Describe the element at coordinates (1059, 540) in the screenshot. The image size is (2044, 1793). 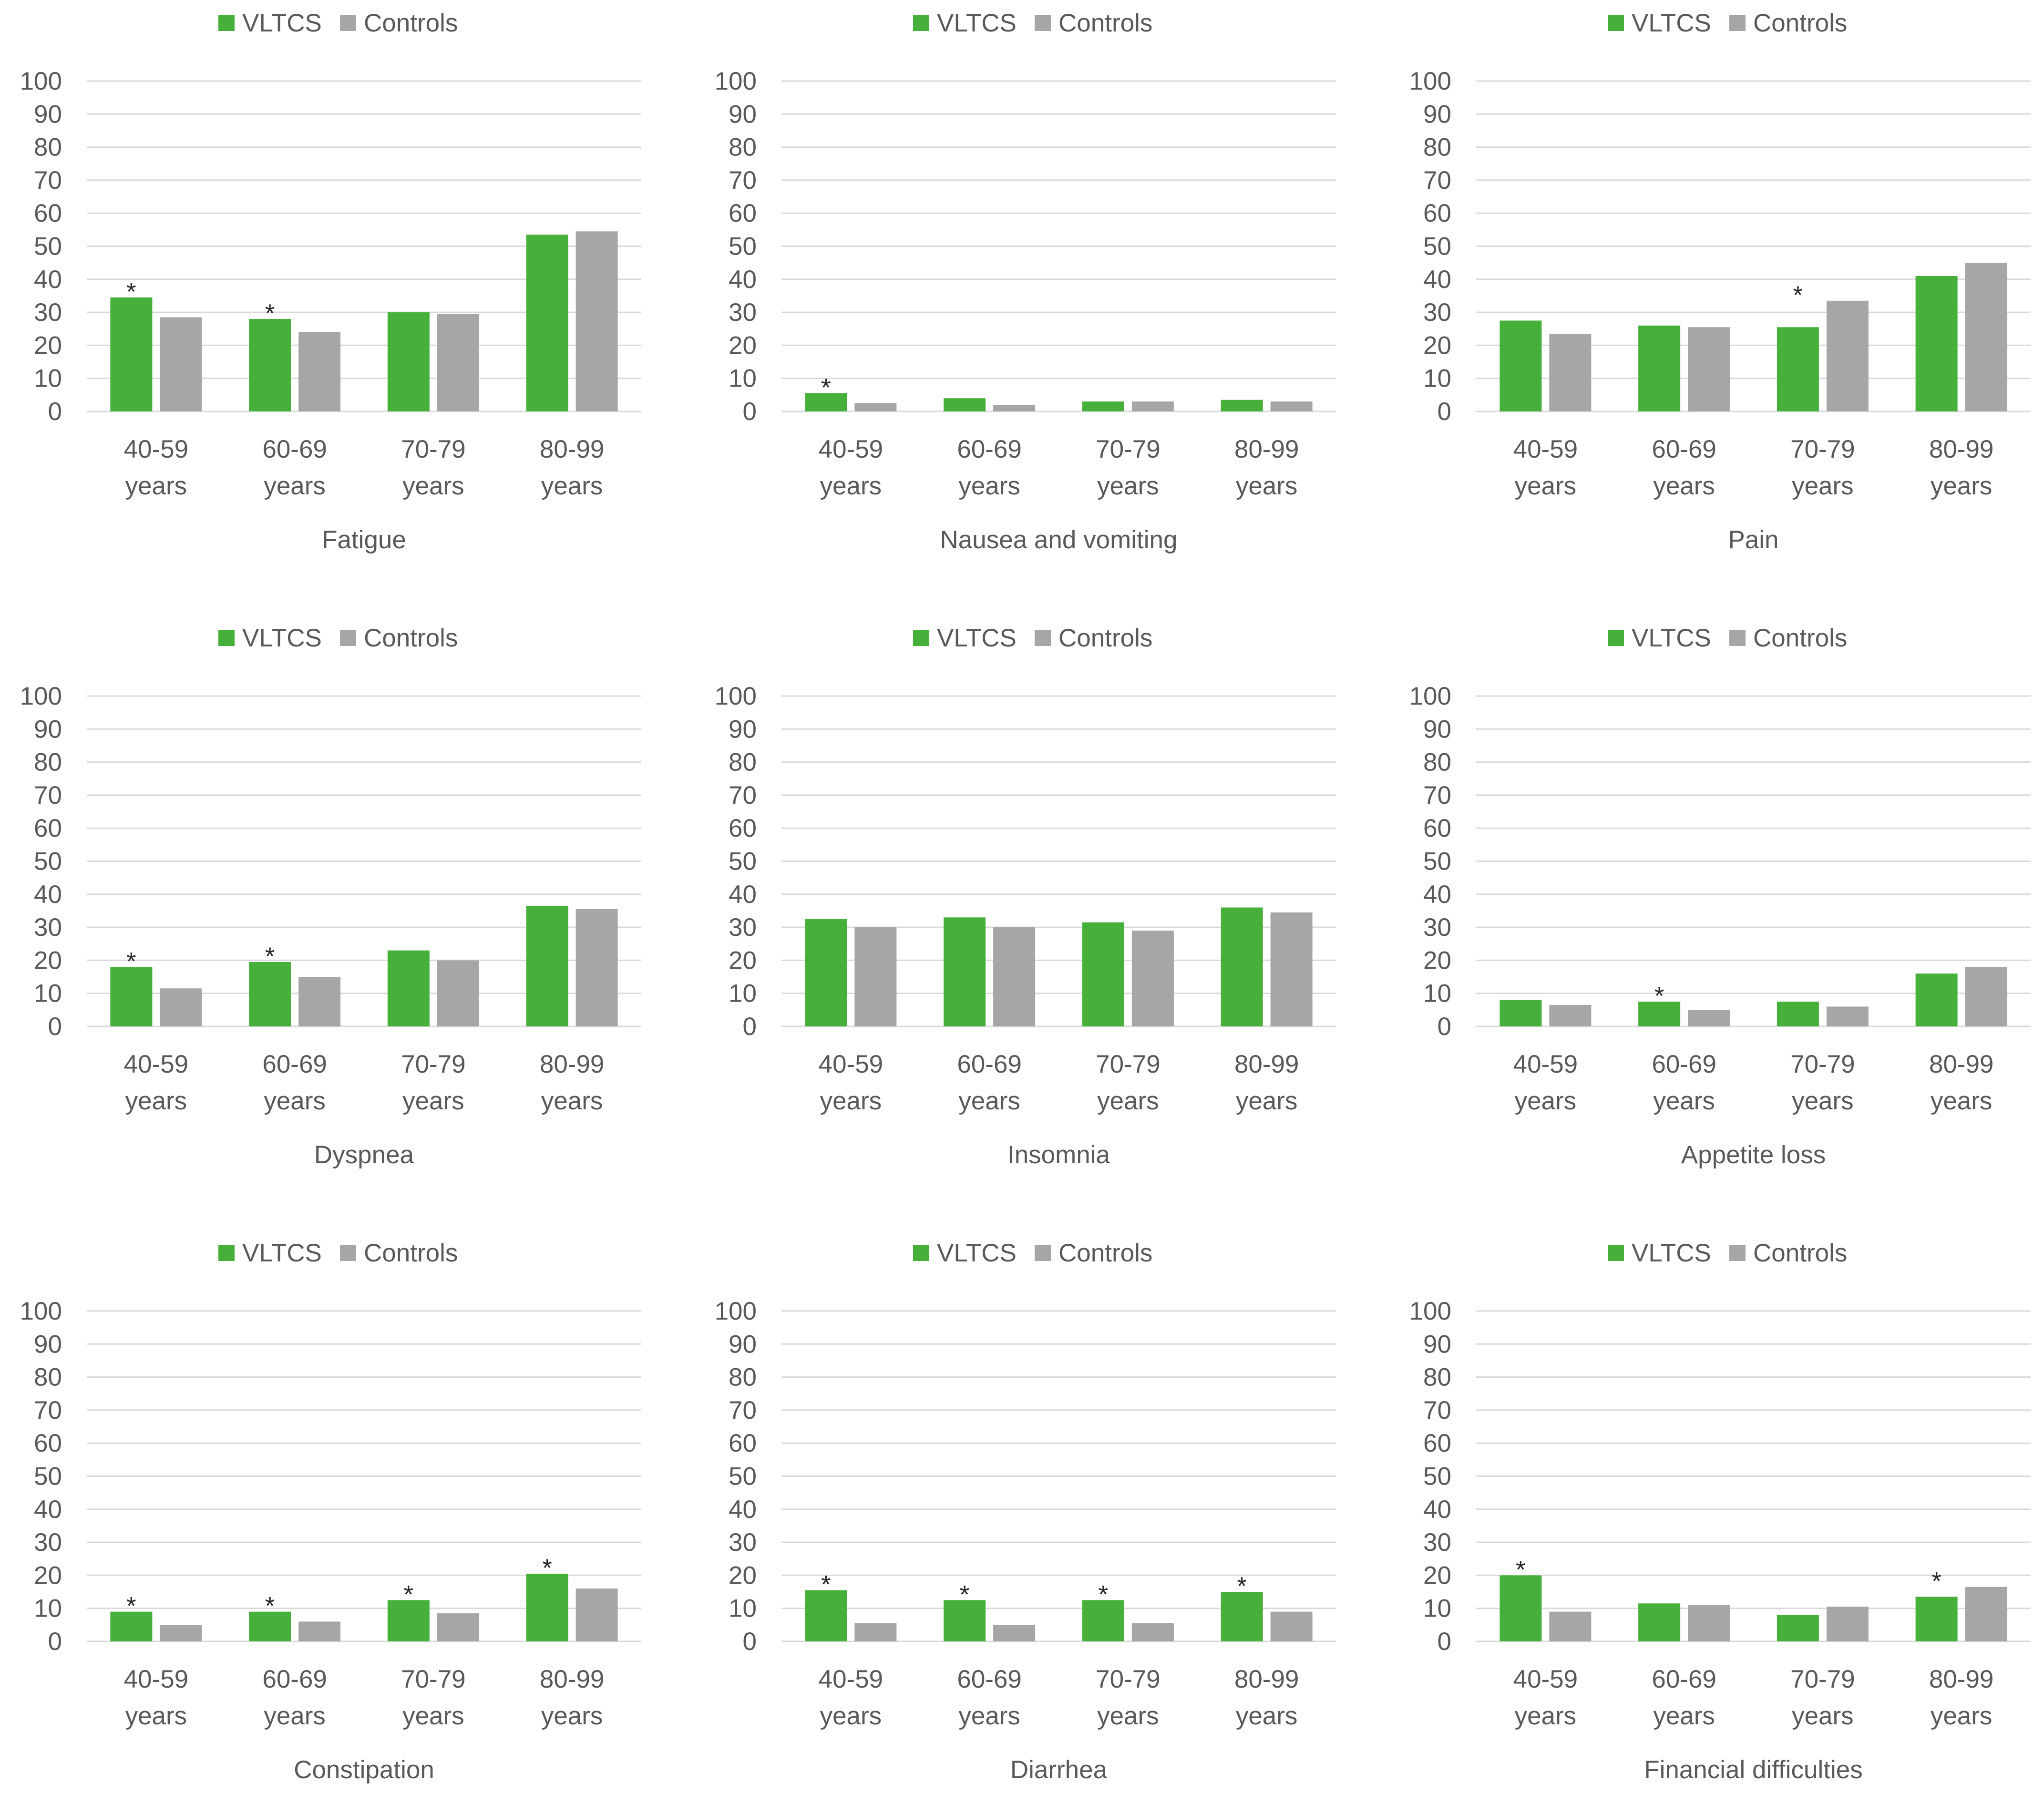
I see `chart-title: Nausea and vomiting` at that location.